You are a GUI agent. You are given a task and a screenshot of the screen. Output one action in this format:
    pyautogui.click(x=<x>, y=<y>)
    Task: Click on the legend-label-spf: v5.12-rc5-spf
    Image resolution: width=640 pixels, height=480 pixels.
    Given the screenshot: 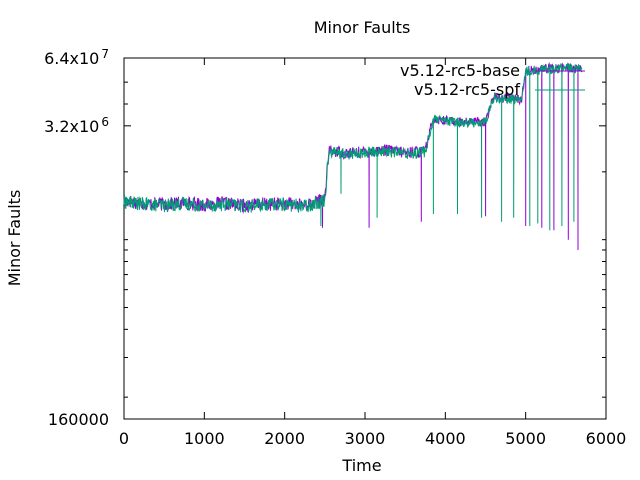 What is the action you would take?
    pyautogui.click(x=467, y=89)
    